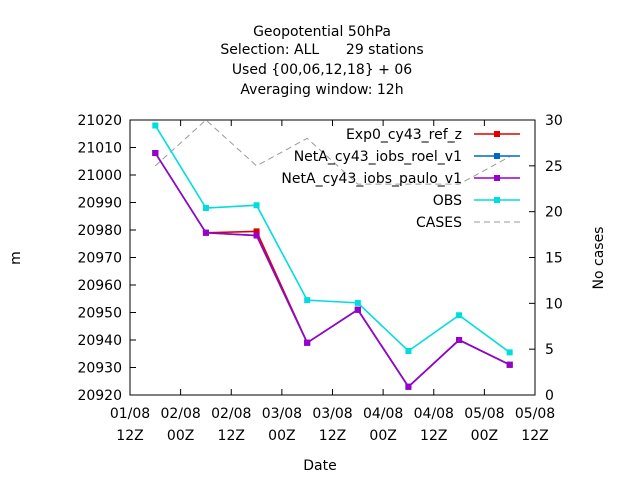 The height and width of the screenshot is (484, 640). Describe the element at coordinates (554, 167) in the screenshot. I see `y2-tick-label: 25` at that location.